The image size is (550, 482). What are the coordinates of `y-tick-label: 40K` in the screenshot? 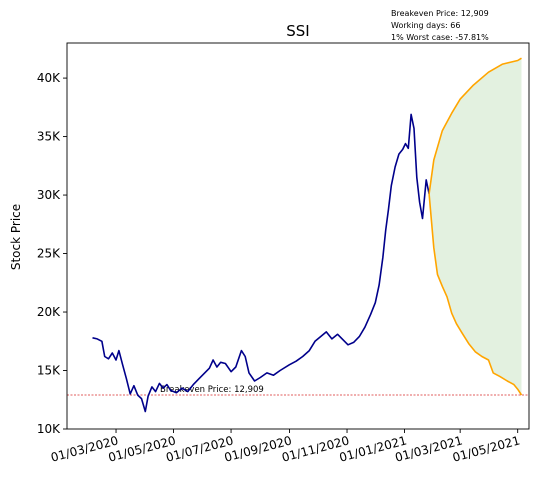 It's located at (49, 78).